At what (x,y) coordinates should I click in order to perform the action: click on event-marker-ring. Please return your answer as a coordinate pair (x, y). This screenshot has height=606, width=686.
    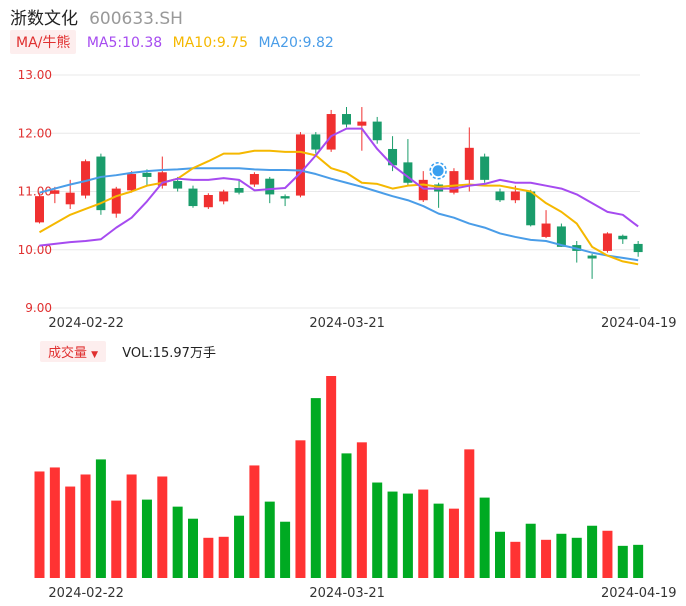
    Looking at the image, I should click on (438, 171).